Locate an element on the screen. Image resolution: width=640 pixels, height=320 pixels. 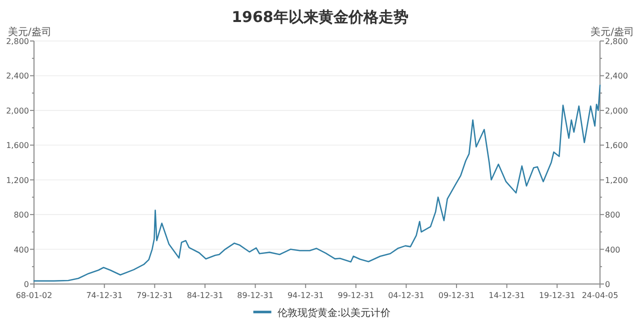
x-tick-label: 79-12-31 is located at coordinates (154, 295).